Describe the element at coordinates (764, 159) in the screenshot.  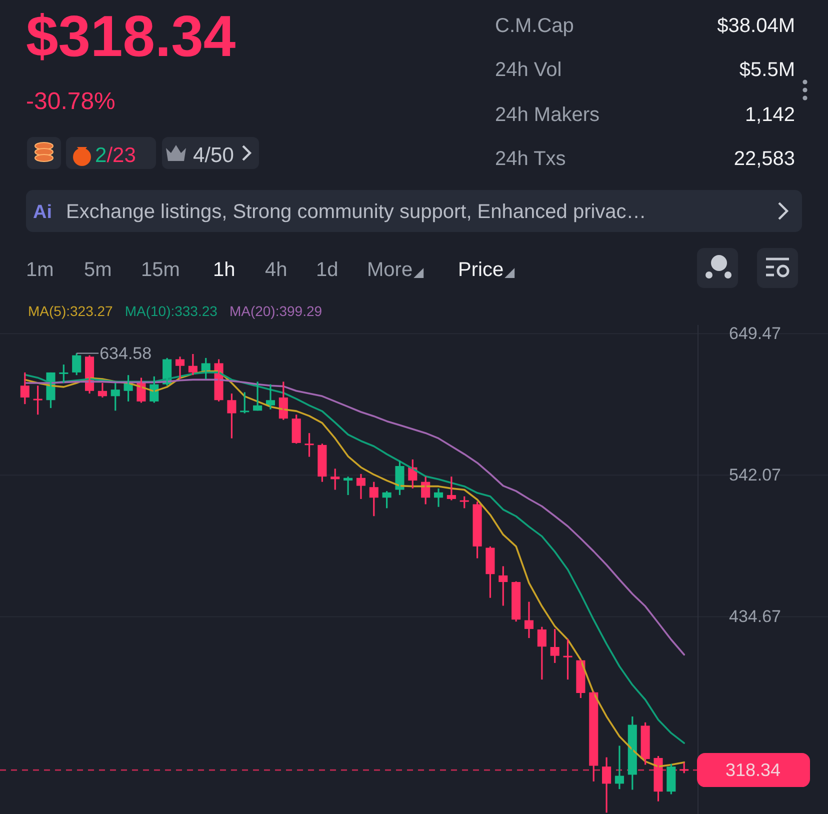
I see `text: 22,583` at that location.